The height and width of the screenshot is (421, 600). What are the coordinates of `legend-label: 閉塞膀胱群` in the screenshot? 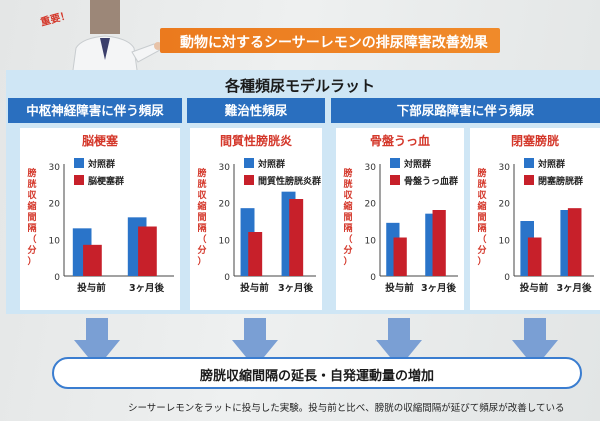 It's located at (560, 181).